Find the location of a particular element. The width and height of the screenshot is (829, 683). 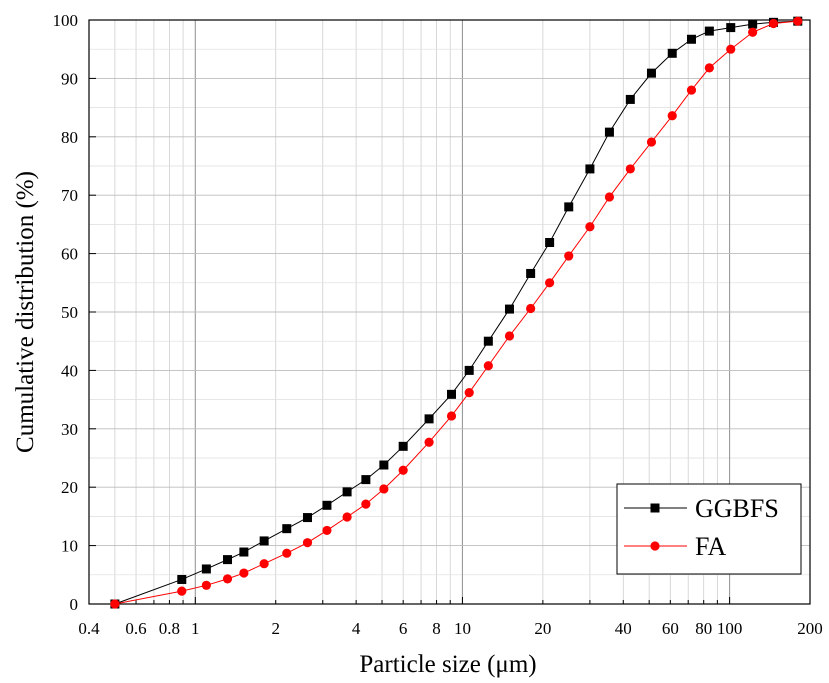

y-tick-label: 10 is located at coordinates (69, 546).